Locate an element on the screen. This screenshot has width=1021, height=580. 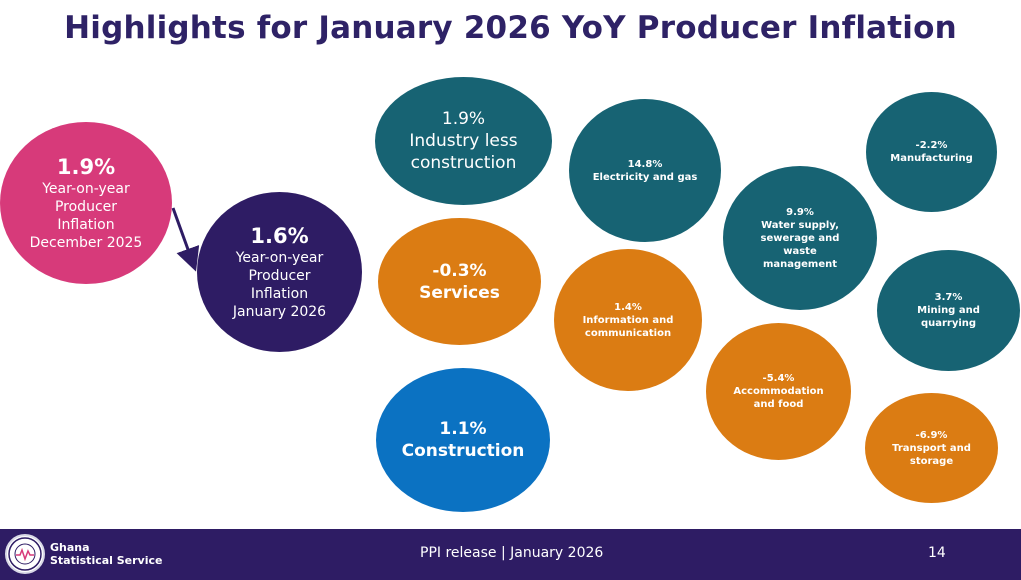
bubble-accommodation-and-food: -5.4% Accommodation and food is located at coordinates (778, 391).